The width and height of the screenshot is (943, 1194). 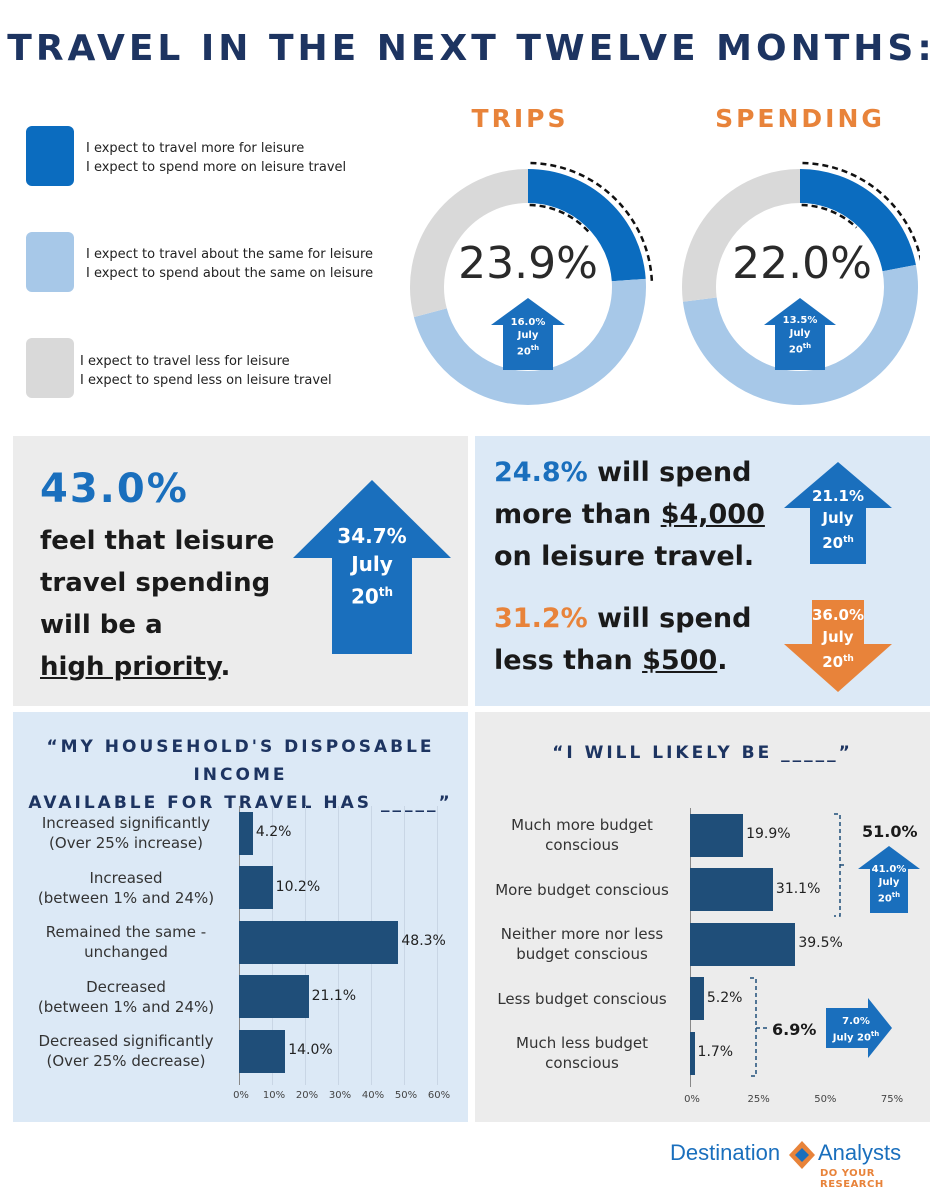 I want to click on spend-more-arrow-label: 21.1% July 20th, so click(x=838, y=519).